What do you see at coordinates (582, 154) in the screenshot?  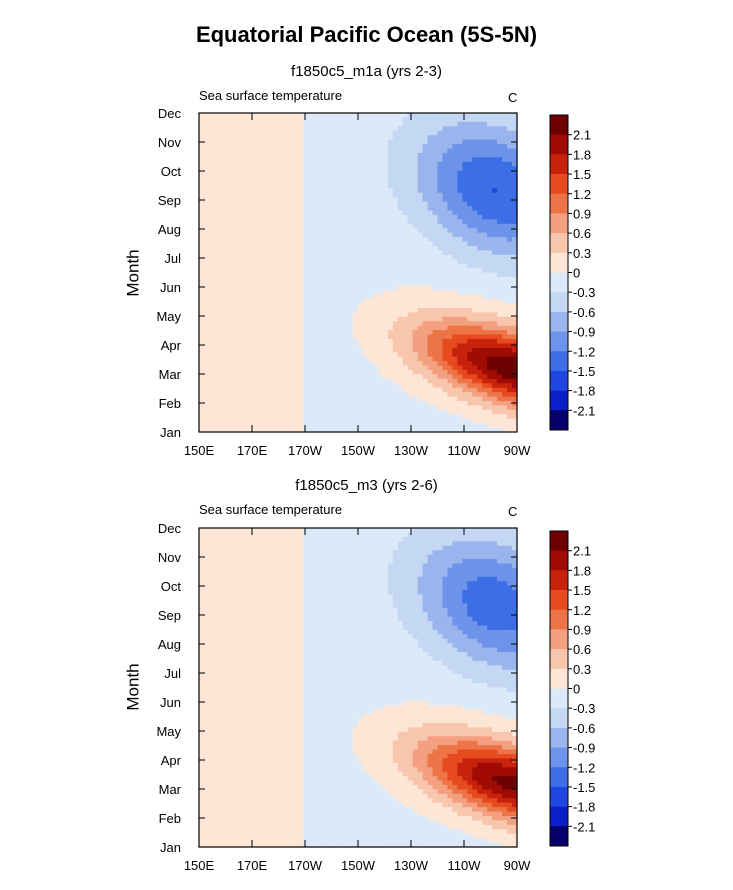 I see `panel-1-colorbar-label: 1.8` at bounding box center [582, 154].